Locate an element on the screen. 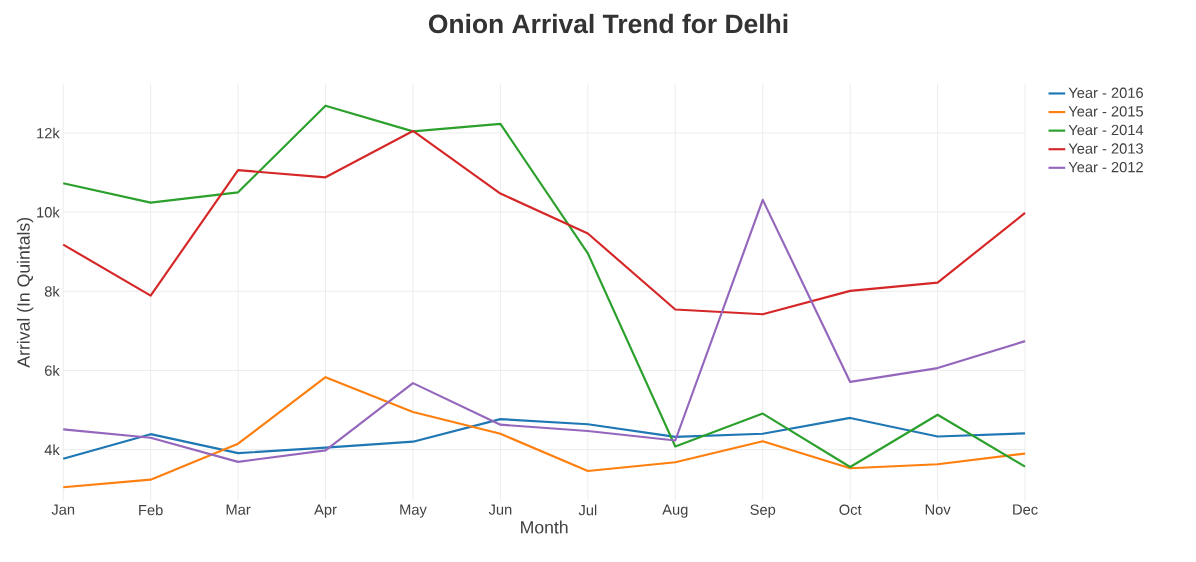 The width and height of the screenshot is (1196, 562). y-tick-label: 4k is located at coordinates (52, 449).